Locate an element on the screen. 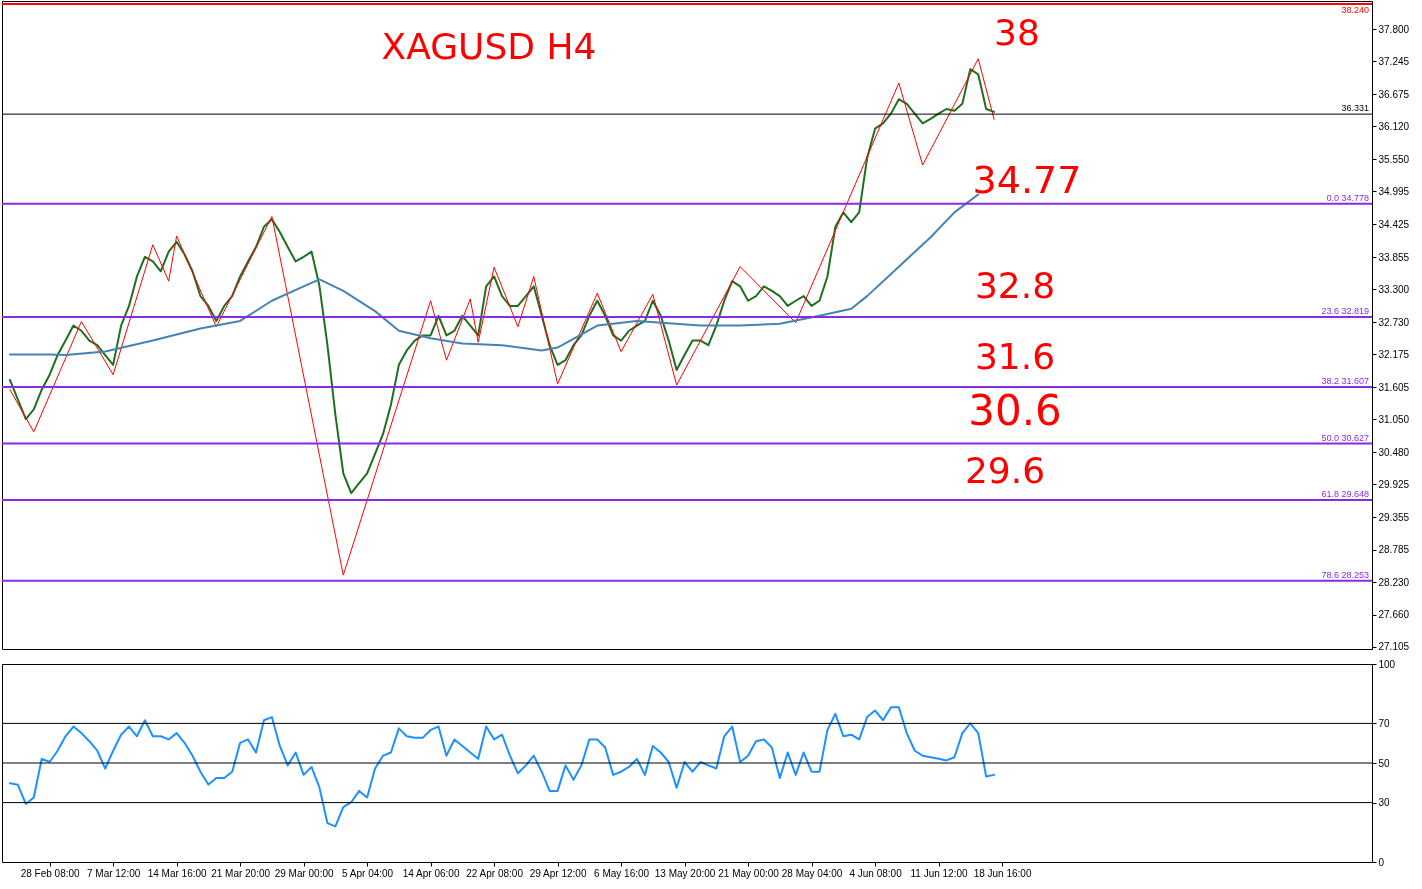 The height and width of the screenshot is (889, 1422). y-tick-label: 32.175 is located at coordinates (1394, 354).